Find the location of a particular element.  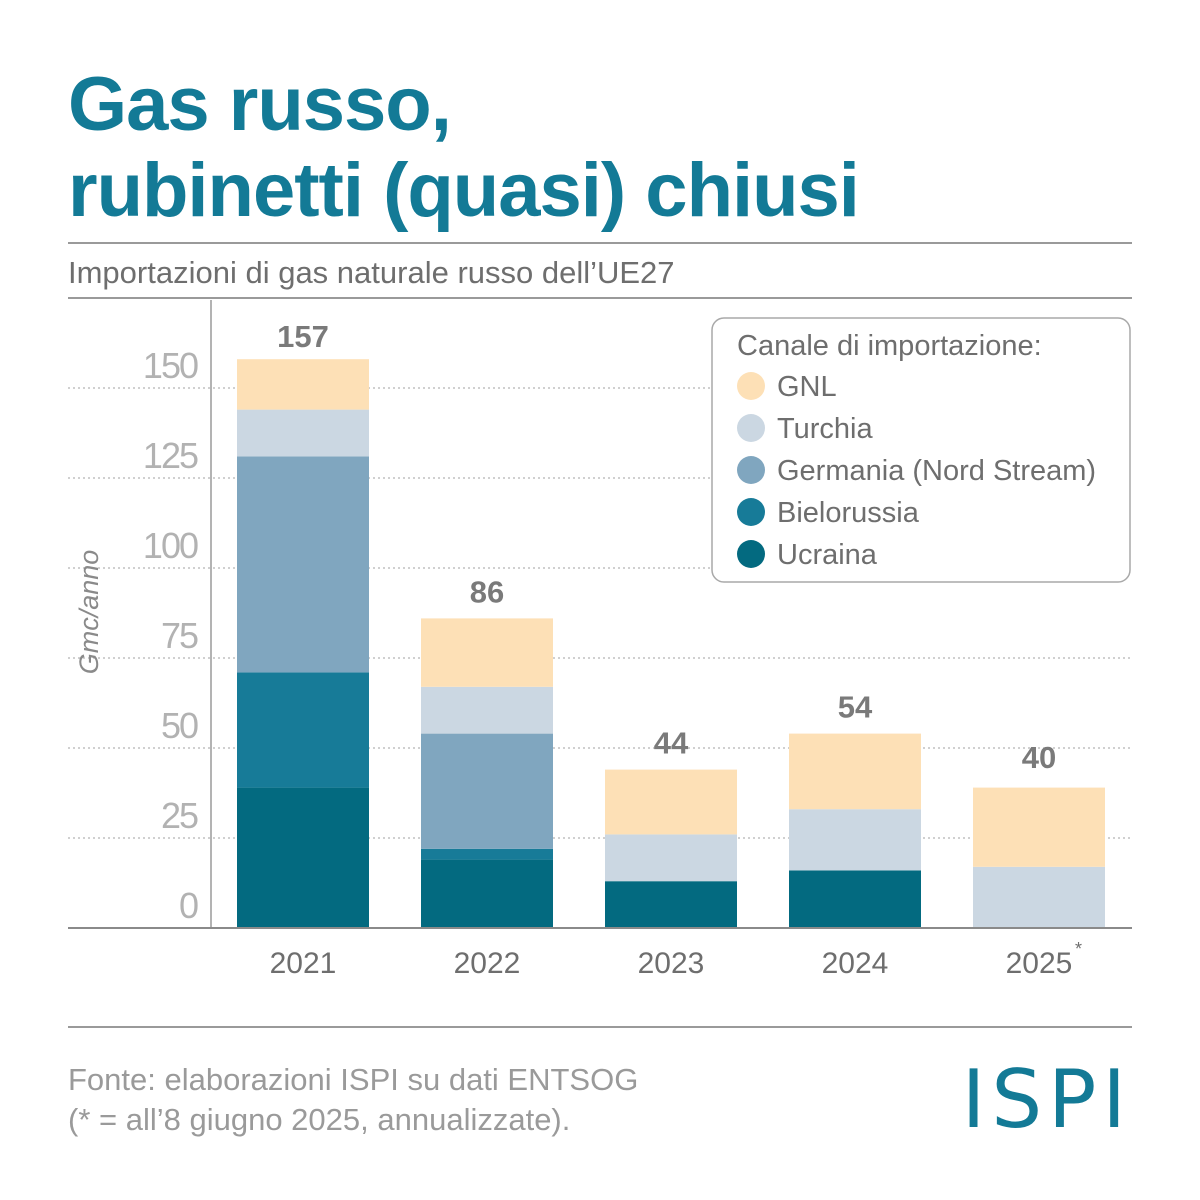

x-tick-label: 2021 is located at coordinates (303, 963).